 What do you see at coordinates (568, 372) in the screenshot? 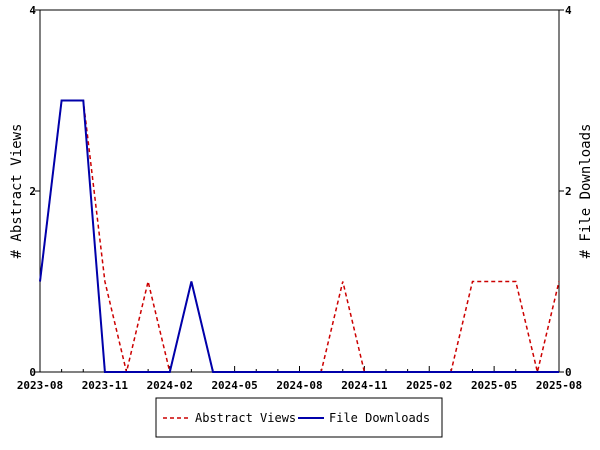
I see `y-right-tick-label: 0` at bounding box center [568, 372].